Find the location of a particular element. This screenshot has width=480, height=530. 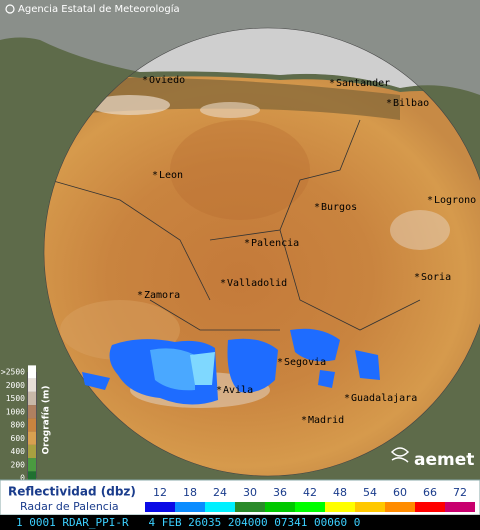

radar-echoes is located at coordinates (231, 366).